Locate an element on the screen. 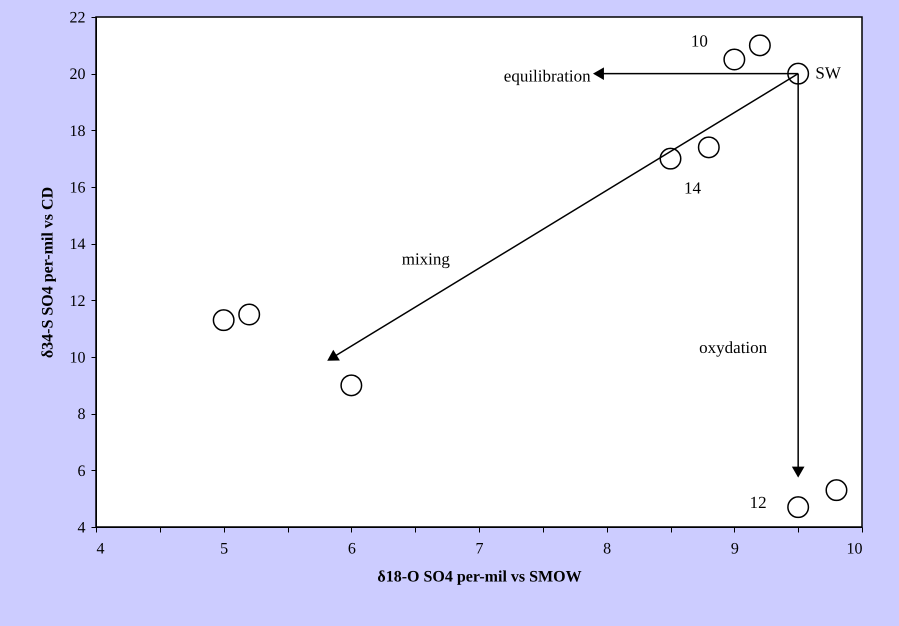 The image size is (899, 626). series-label: oxydation is located at coordinates (733, 347).